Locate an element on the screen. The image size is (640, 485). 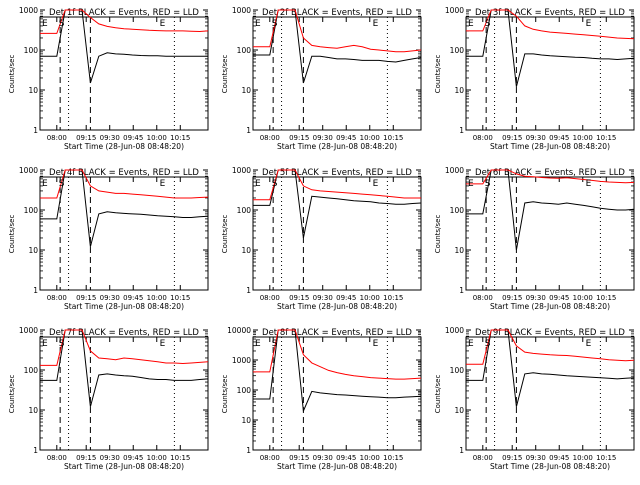
y-axis-label: Counts/sec is located at coordinates (12, 234).